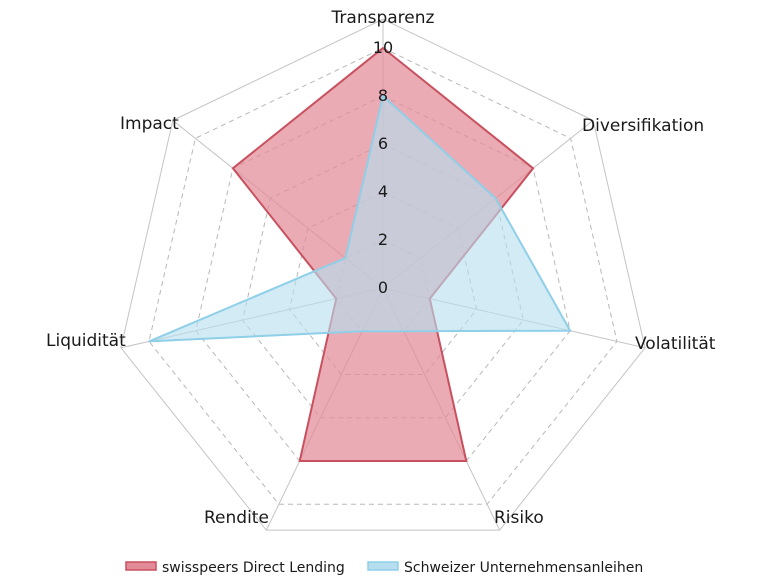  What do you see at coordinates (236, 518) in the screenshot?
I see `axis-label-rendite: Rendite` at bounding box center [236, 518].